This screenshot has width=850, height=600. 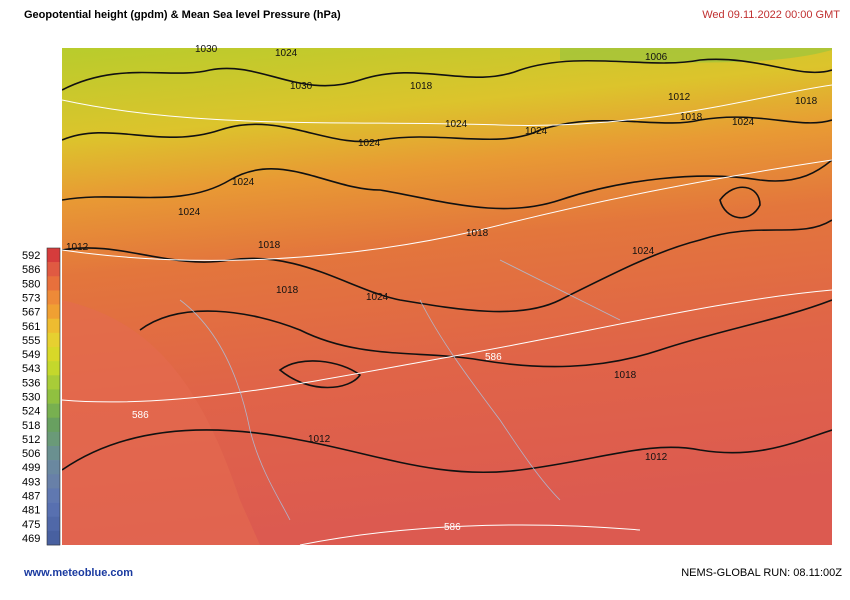 I want to click on legend-label: 543, so click(x=31, y=369).